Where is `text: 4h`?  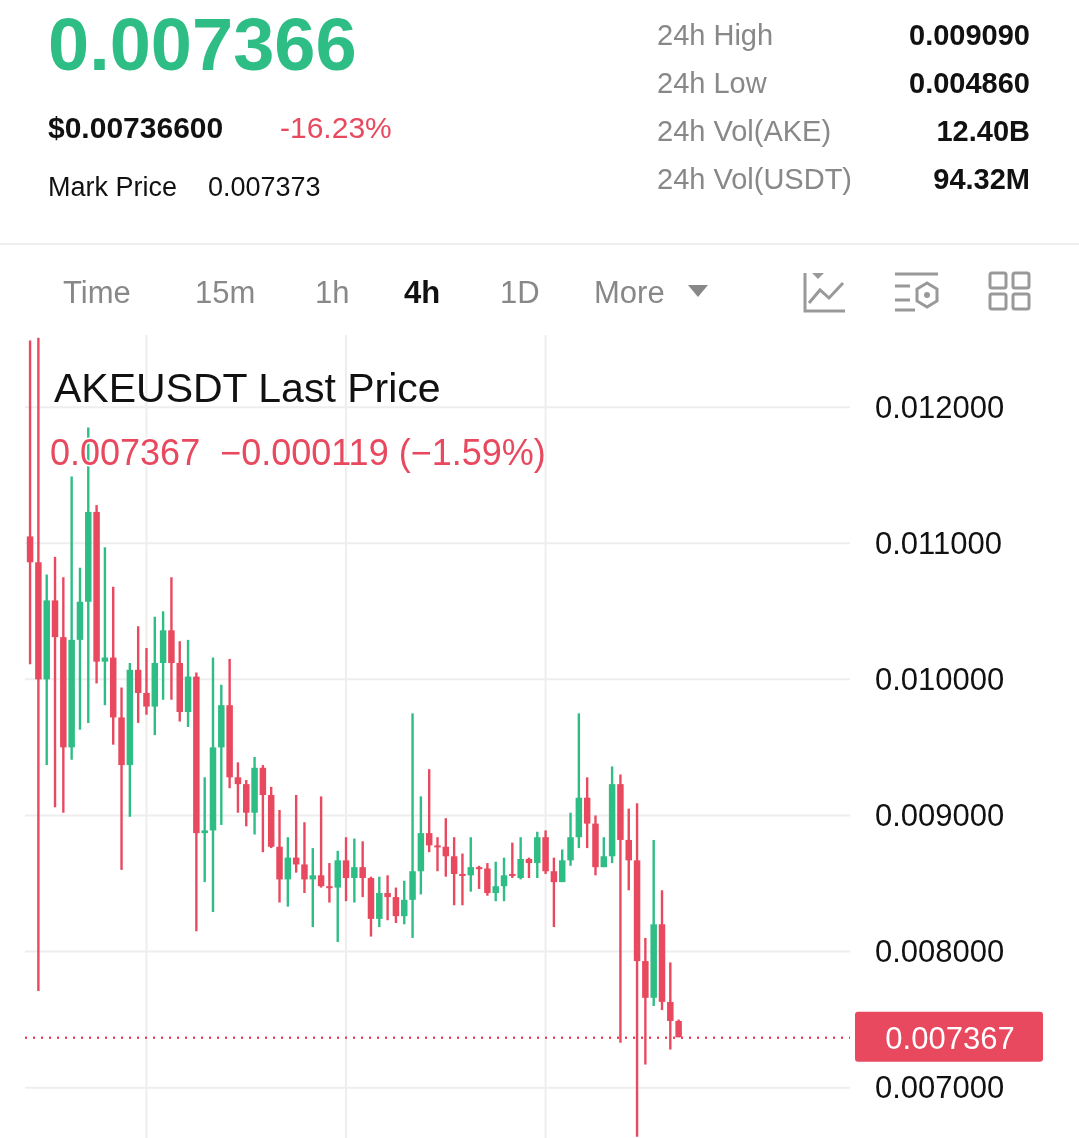 text: 4h is located at coordinates (422, 292).